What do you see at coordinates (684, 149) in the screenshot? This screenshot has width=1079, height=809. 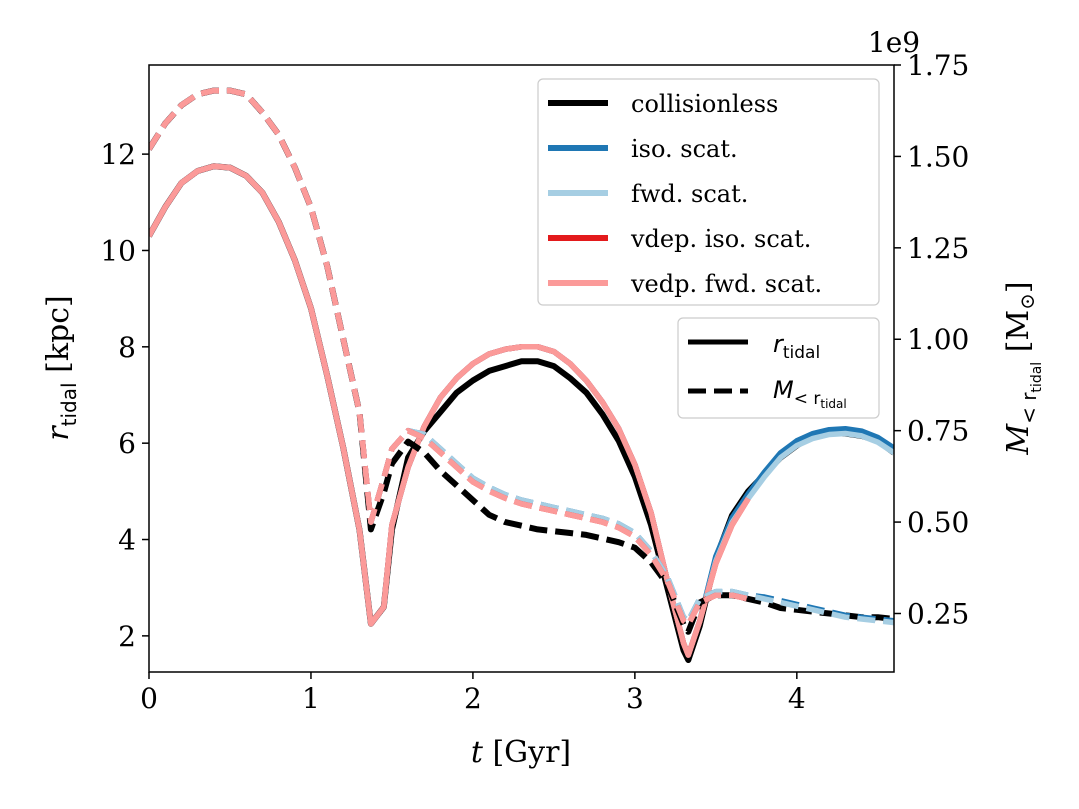 I see `legend-label: iso. scat.` at bounding box center [684, 149].